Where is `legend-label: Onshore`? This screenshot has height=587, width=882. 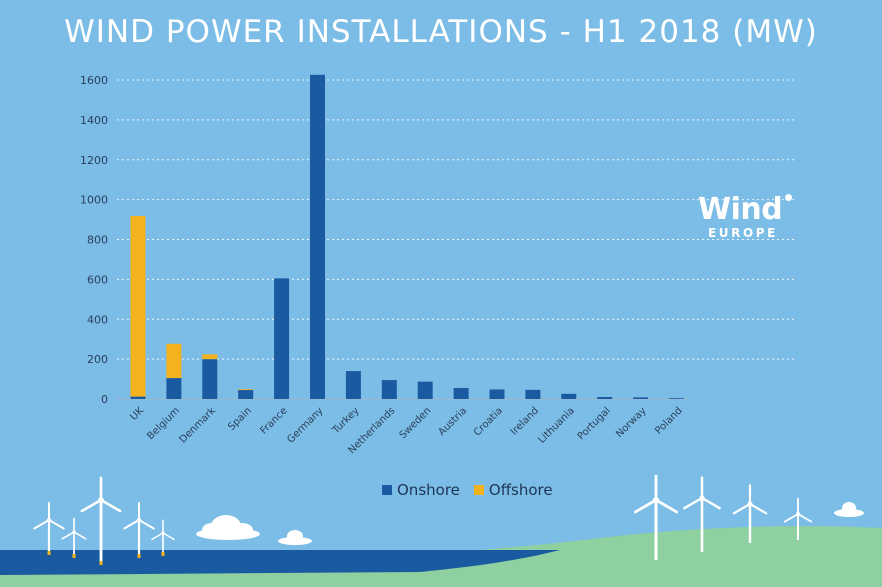 legend-label: Onshore is located at coordinates (428, 490).